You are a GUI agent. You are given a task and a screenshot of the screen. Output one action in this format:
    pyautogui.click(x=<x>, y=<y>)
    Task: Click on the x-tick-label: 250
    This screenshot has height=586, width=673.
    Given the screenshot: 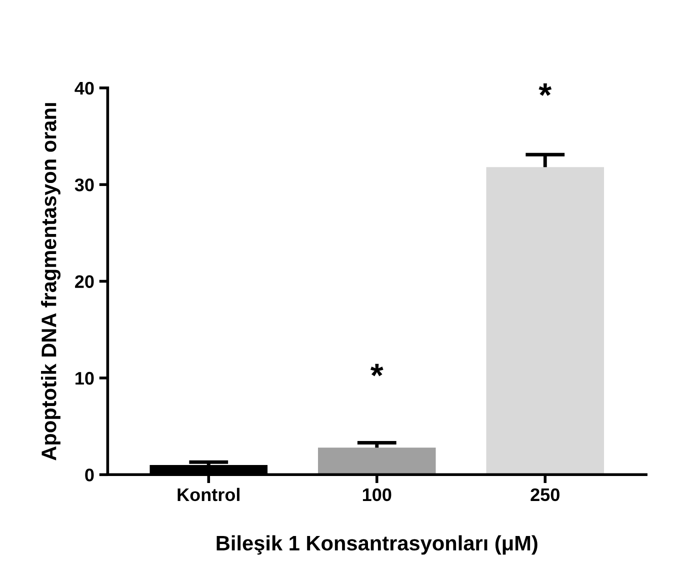 What is the action you would take?
    pyautogui.click(x=545, y=495)
    